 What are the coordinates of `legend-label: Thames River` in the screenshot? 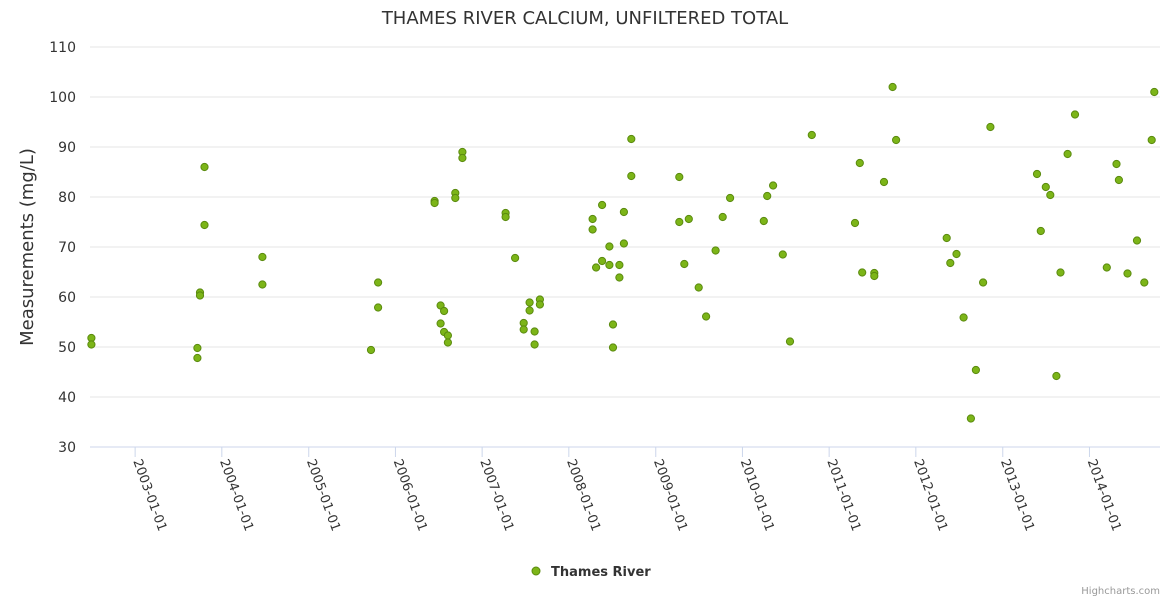 It's located at (601, 572).